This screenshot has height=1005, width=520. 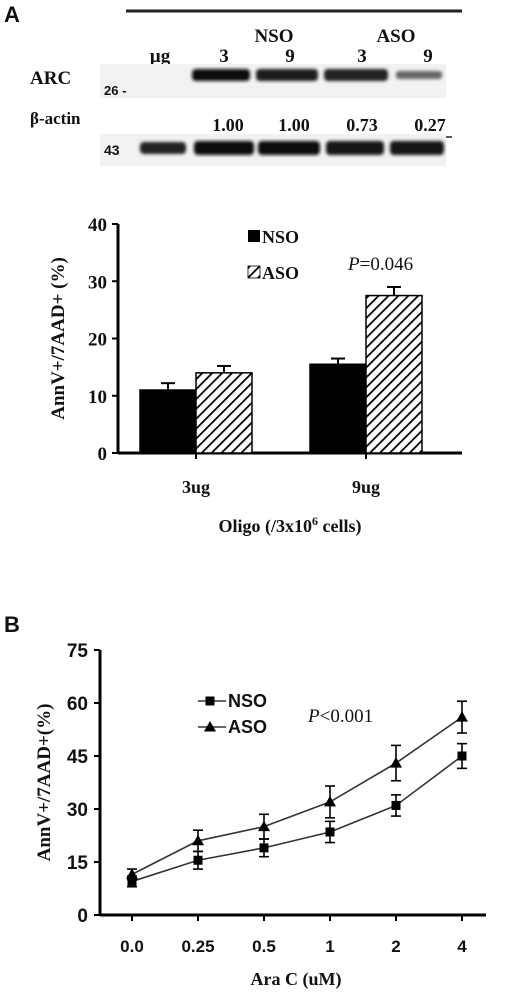 What do you see at coordinates (428, 56) in the screenshot?
I see `dose-label-4: 9` at bounding box center [428, 56].